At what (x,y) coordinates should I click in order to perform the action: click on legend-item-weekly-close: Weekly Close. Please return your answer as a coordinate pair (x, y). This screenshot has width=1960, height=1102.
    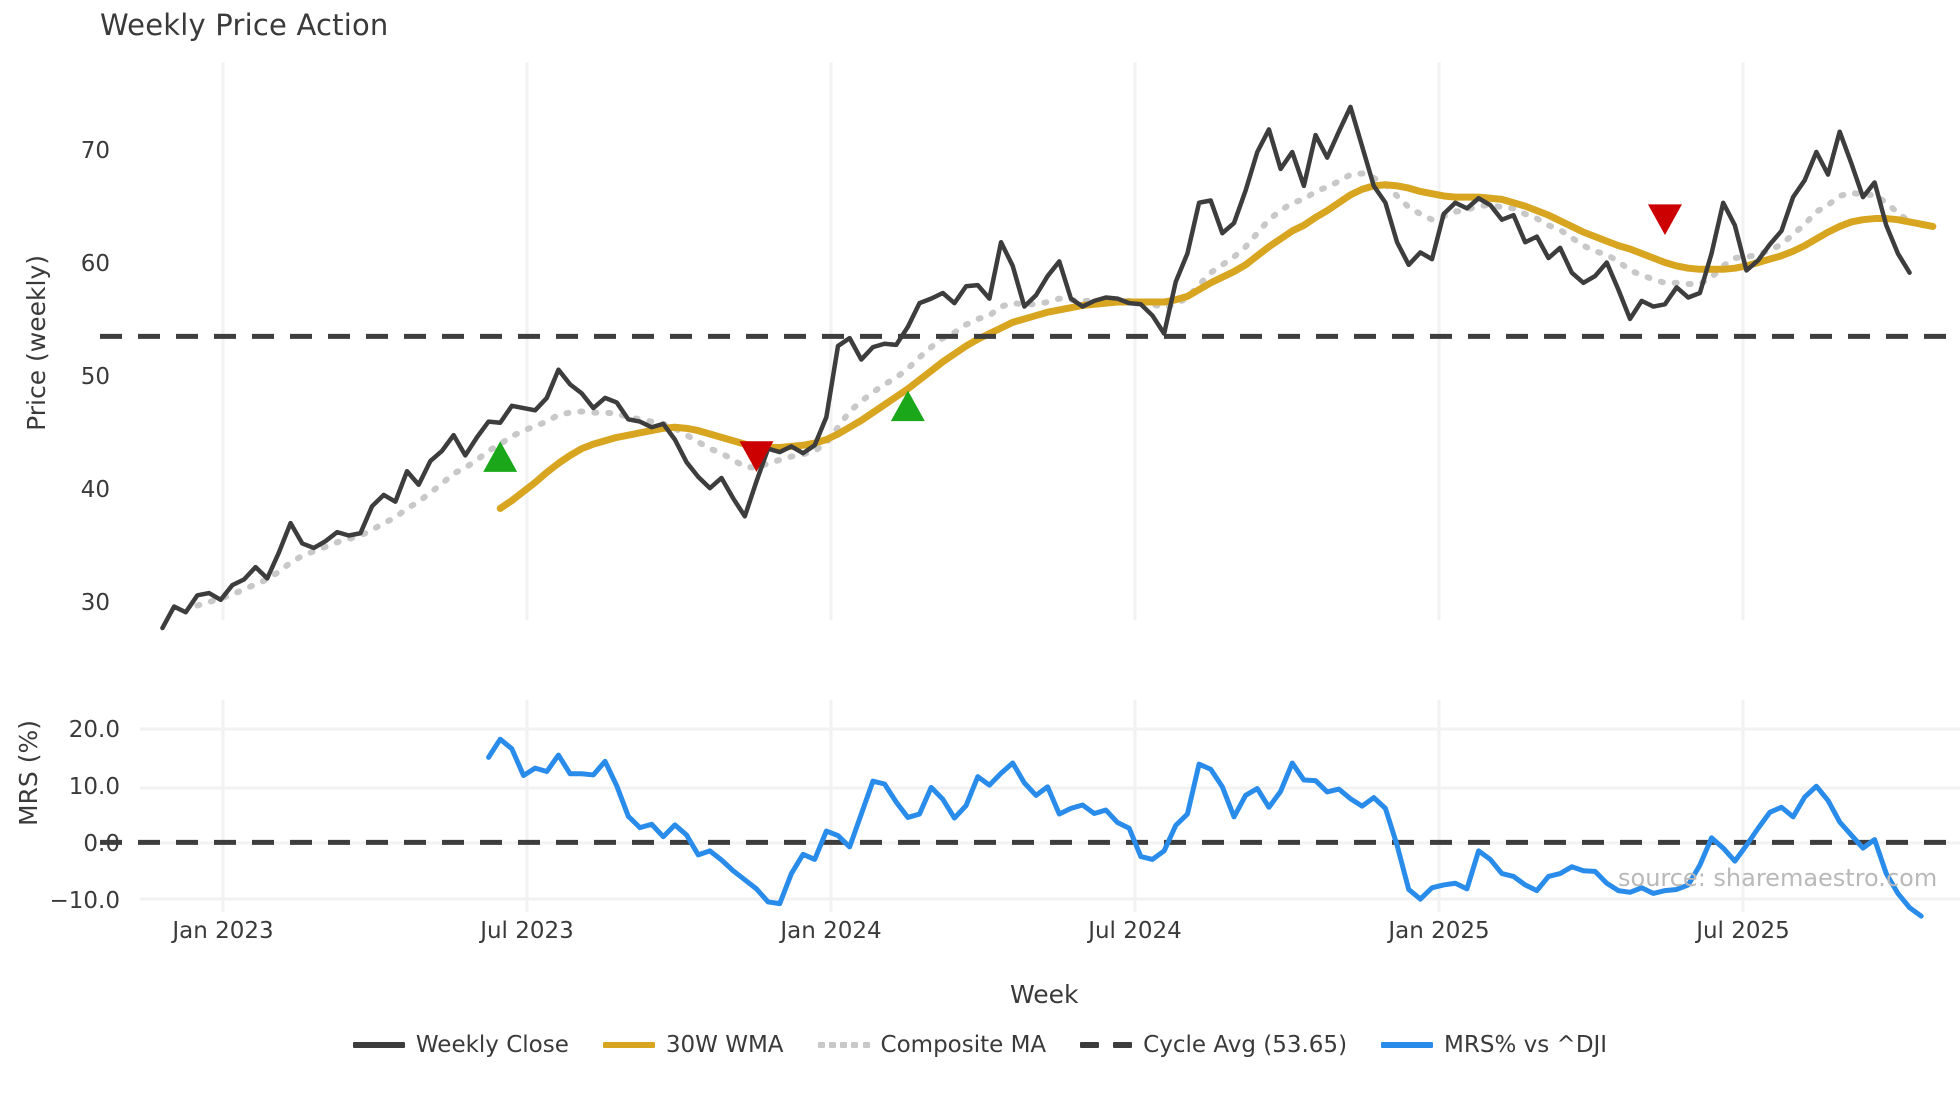
    Looking at the image, I should click on (460, 1045).